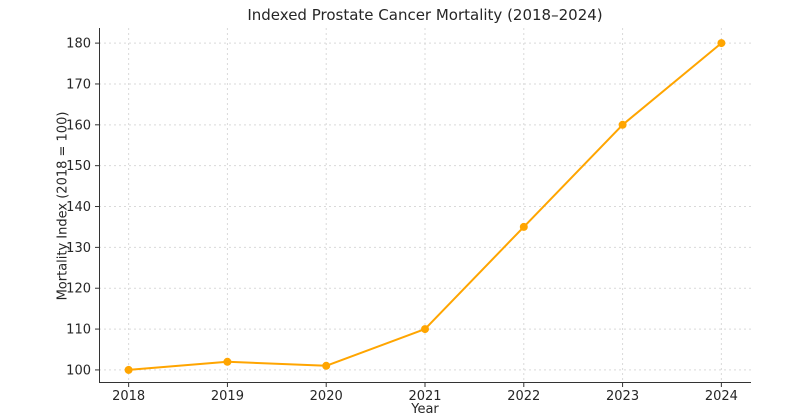  I want to click on x-tick-label: 2018, so click(128, 396).